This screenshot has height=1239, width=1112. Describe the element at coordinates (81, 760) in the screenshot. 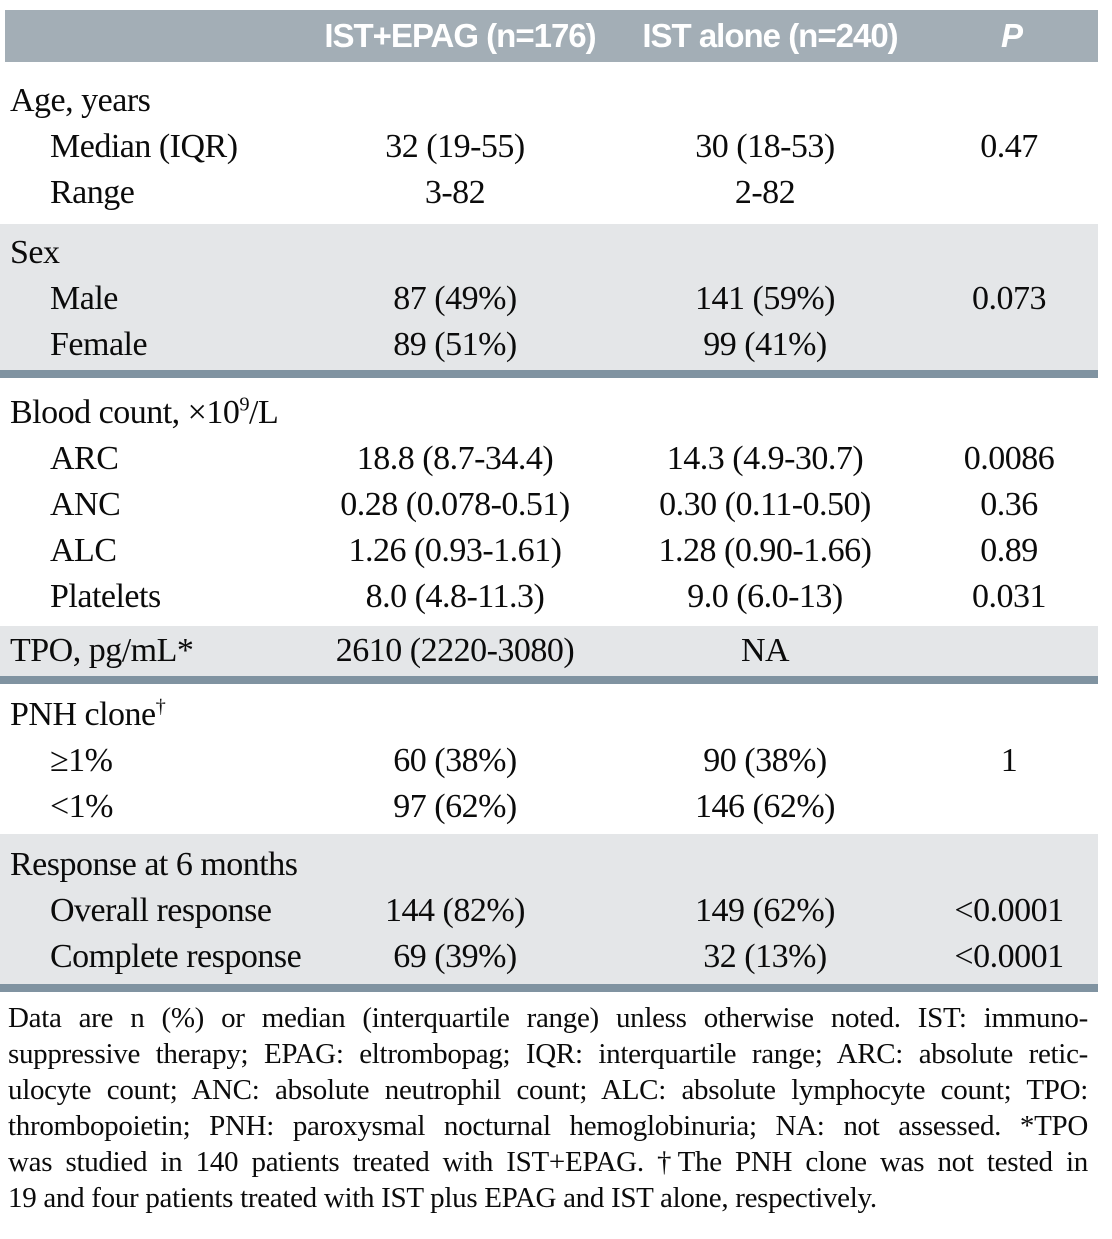

I see `row-label: ≥1%` at that location.